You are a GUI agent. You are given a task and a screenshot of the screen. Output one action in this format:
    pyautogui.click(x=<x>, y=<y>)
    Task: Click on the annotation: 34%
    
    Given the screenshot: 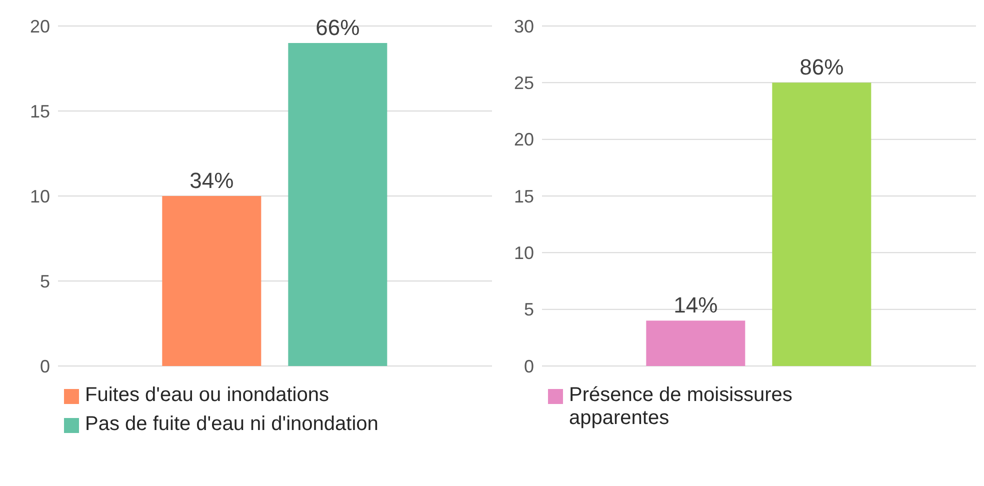 What is the action you would take?
    pyautogui.click(x=212, y=180)
    